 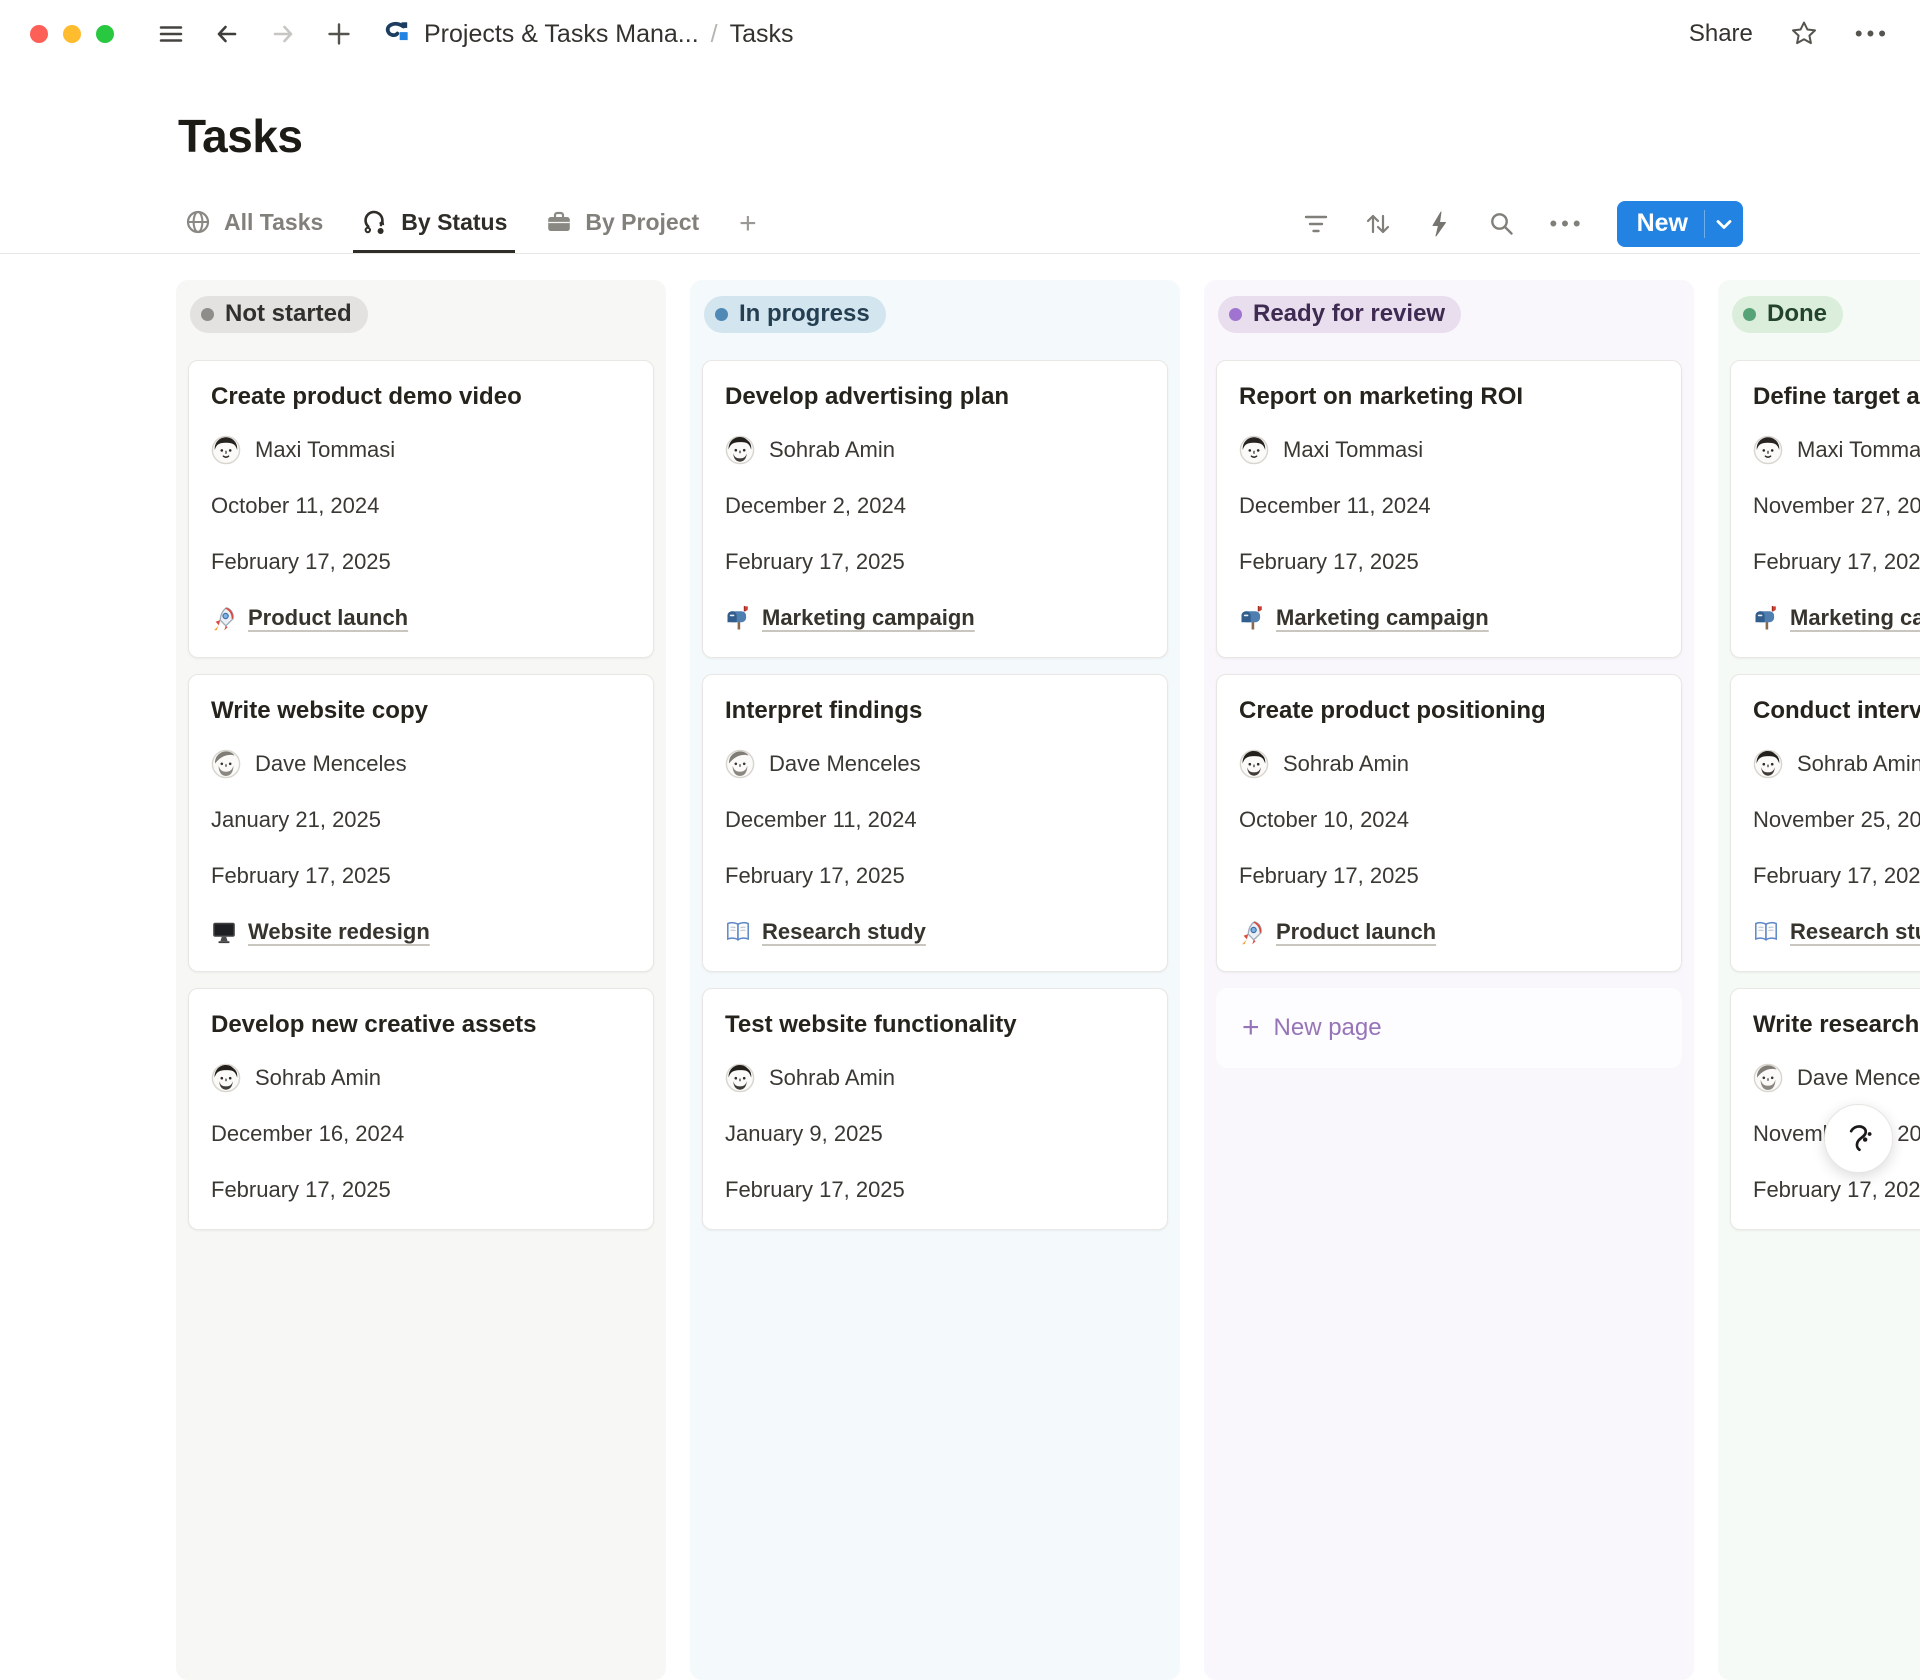 I want to click on status-label: Not started, so click(x=288, y=313).